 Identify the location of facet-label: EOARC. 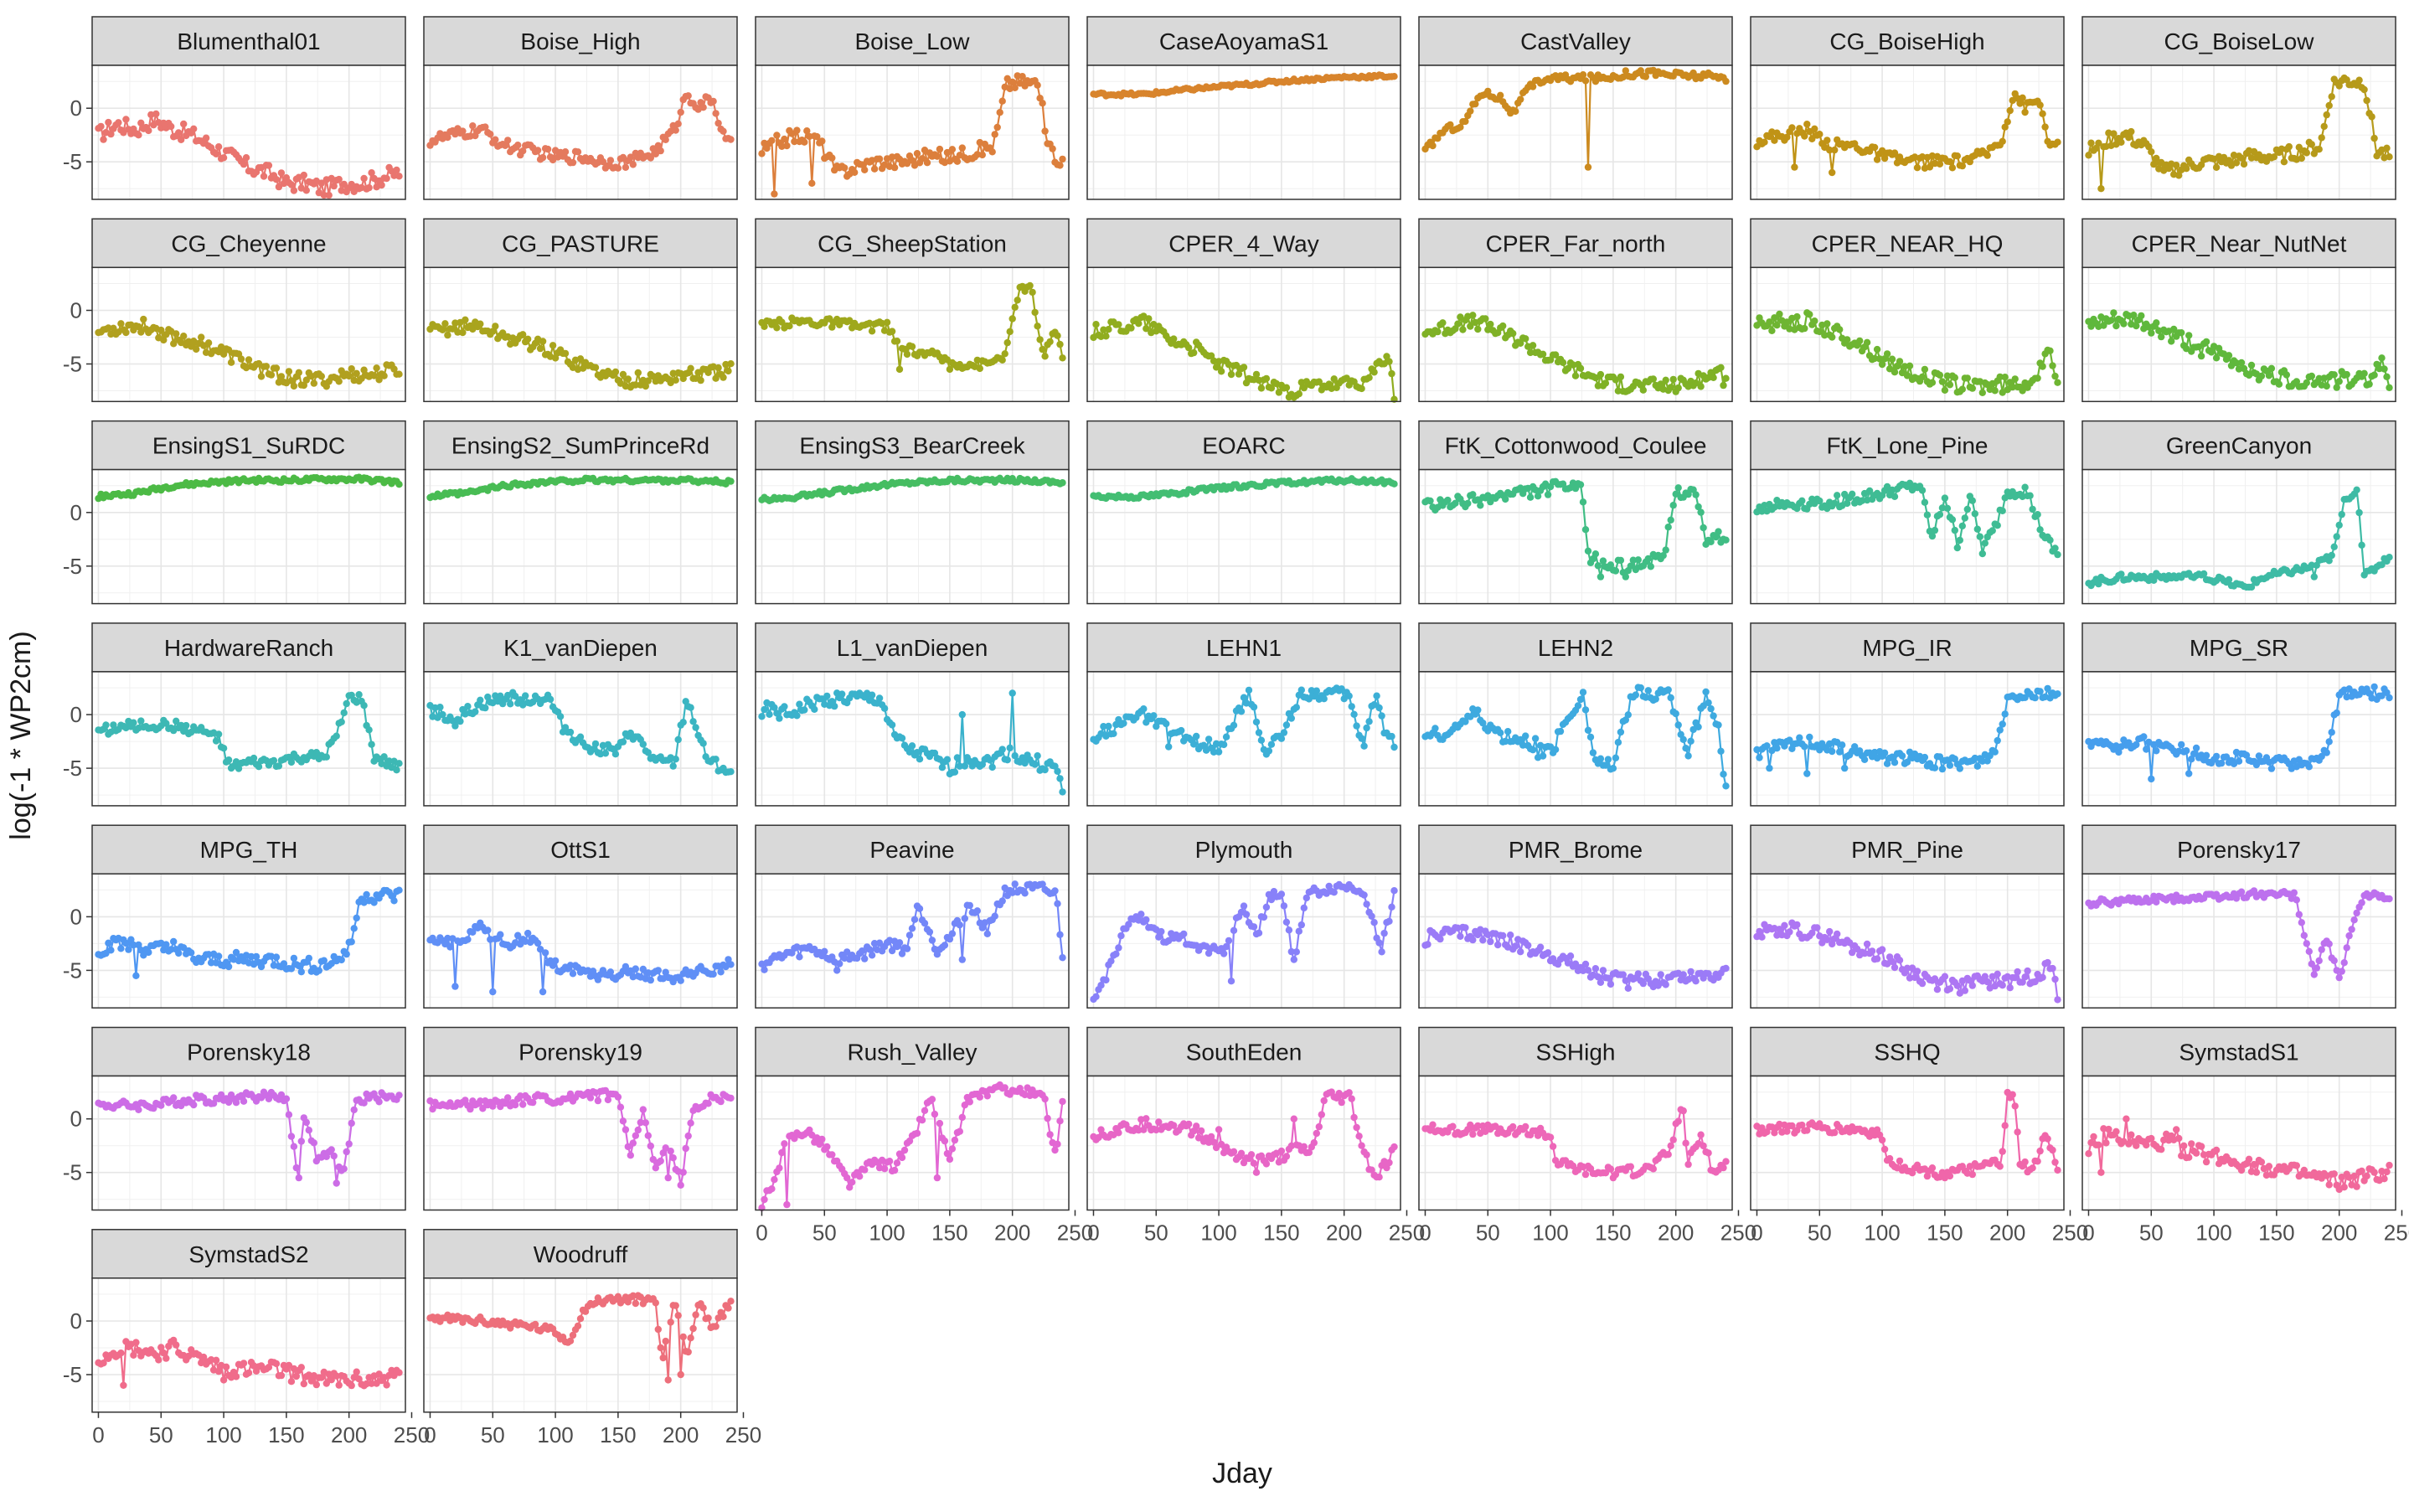
(1244, 446).